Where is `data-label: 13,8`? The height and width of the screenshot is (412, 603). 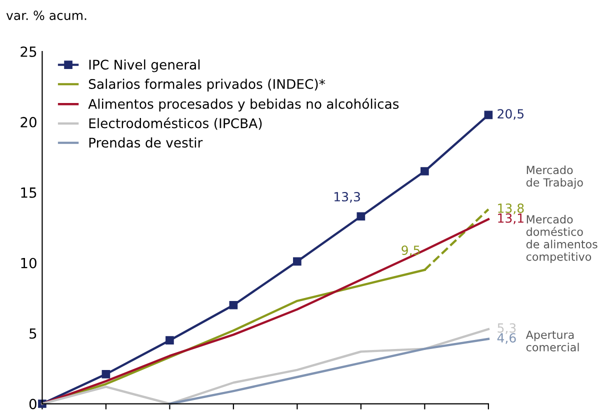 data-label: 13,8 is located at coordinates (511, 208).